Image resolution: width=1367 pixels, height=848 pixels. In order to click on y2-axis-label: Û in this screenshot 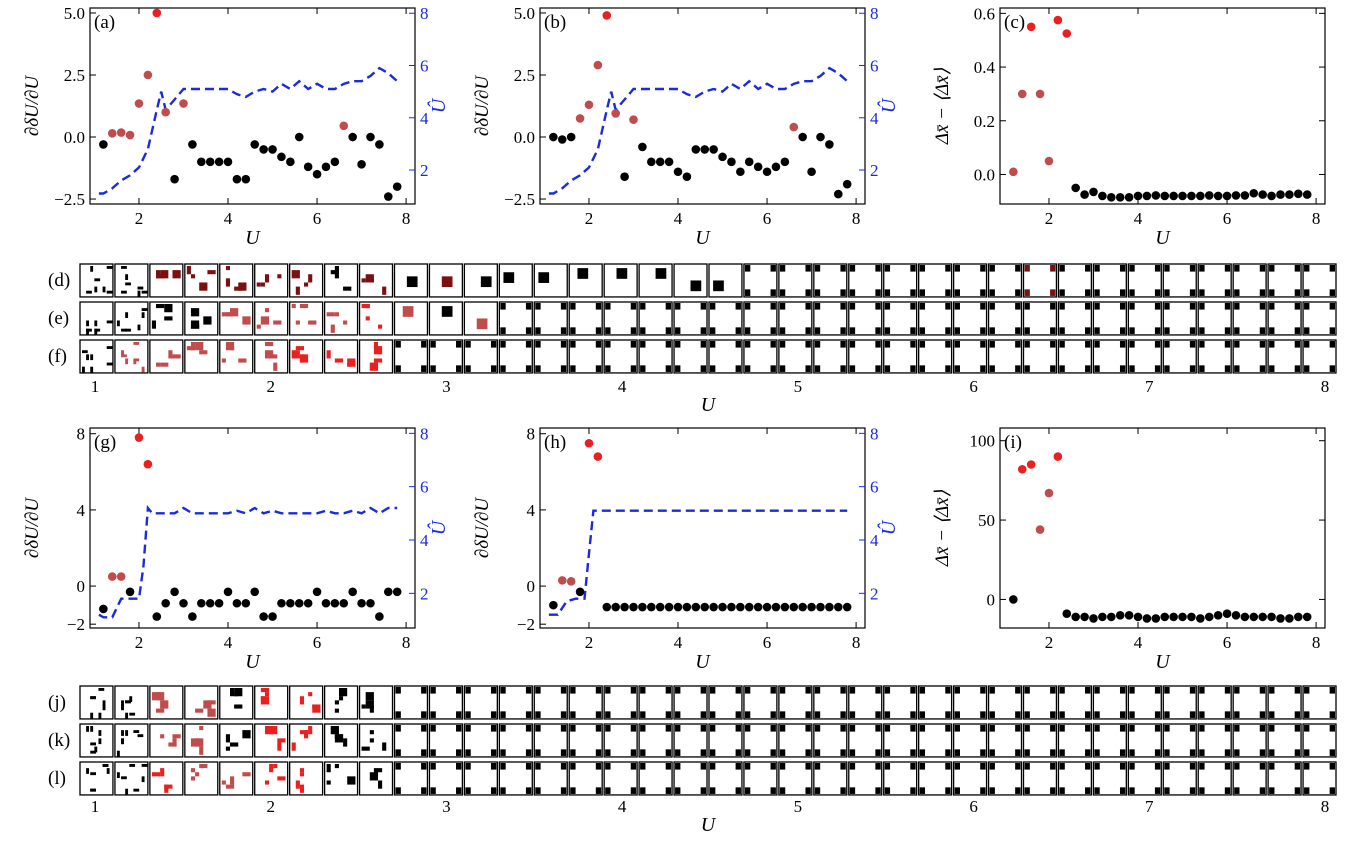, I will do `click(438, 105)`.